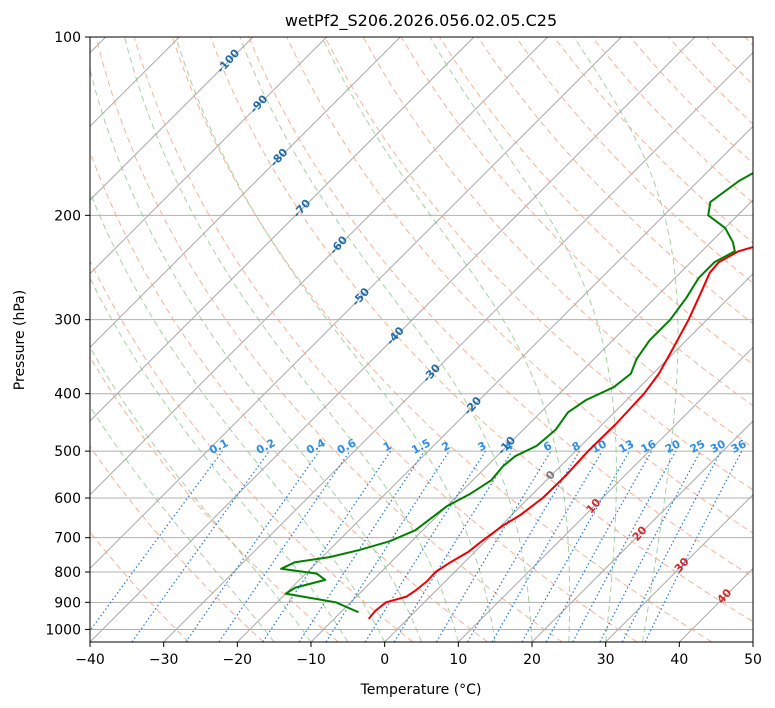 The height and width of the screenshot is (708, 775). Describe the element at coordinates (63, 630) in the screenshot. I see `y-tick-label: 1000` at that location.